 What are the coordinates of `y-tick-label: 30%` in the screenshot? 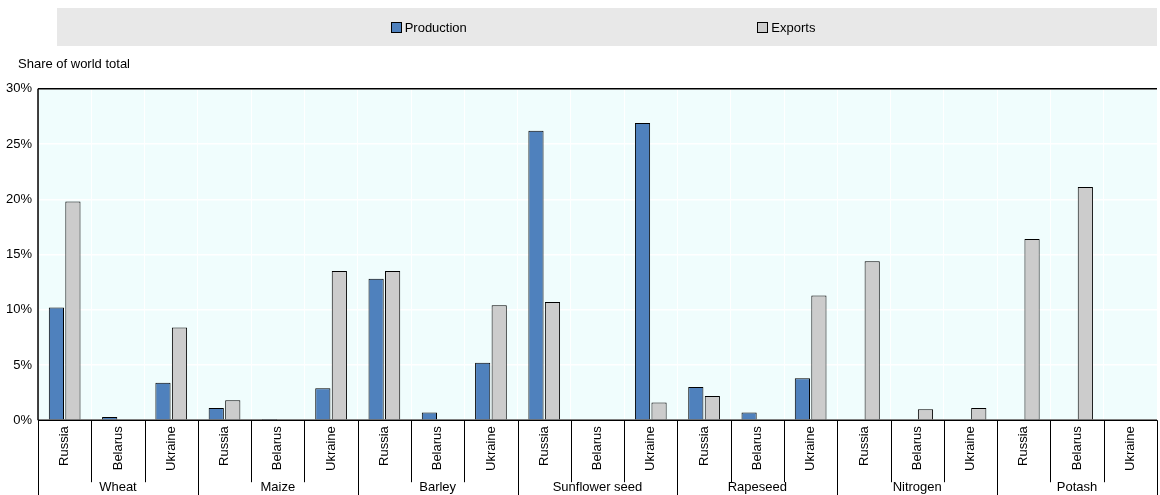 It's located at (19, 88).